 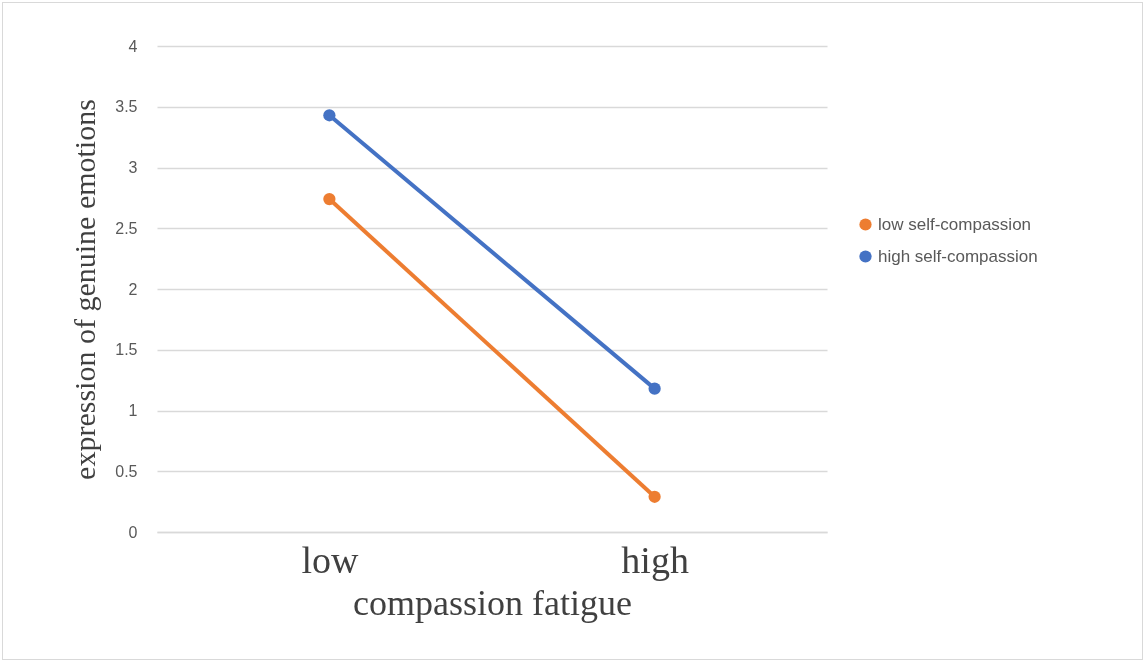 What do you see at coordinates (133, 167) in the screenshot?
I see `y-tick-label: 3` at bounding box center [133, 167].